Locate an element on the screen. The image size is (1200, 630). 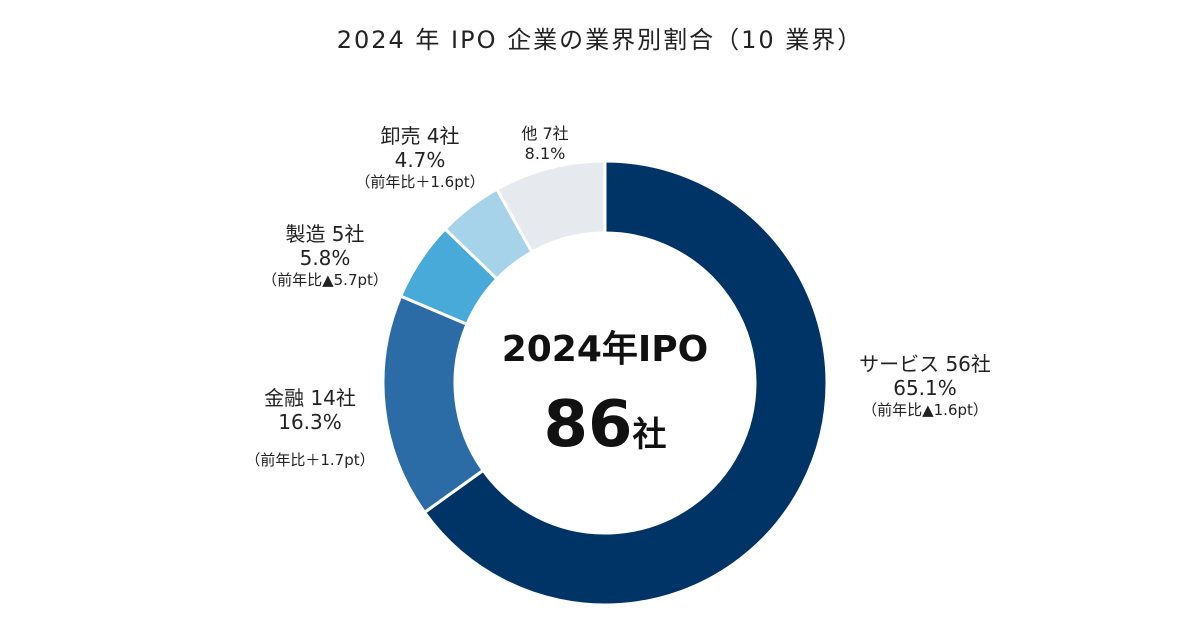
slice-name: 他 7社 is located at coordinates (545, 133).